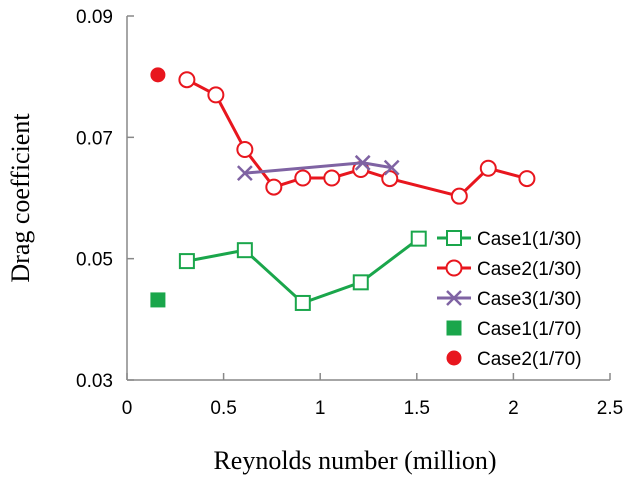 This screenshot has width=633, height=483. What do you see at coordinates (94, 17) in the screenshot?
I see `y-tick-label: 0.09` at bounding box center [94, 17].